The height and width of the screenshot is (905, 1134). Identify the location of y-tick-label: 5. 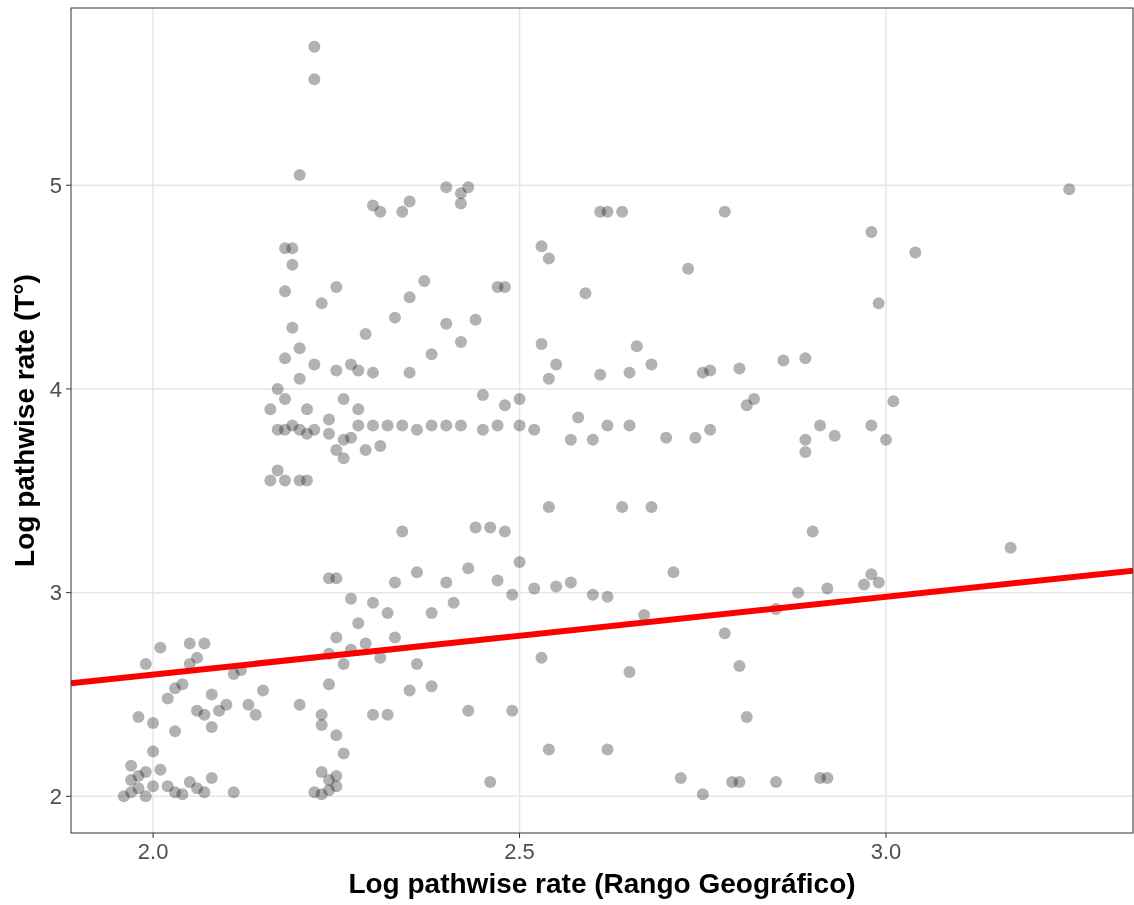
(55, 185).